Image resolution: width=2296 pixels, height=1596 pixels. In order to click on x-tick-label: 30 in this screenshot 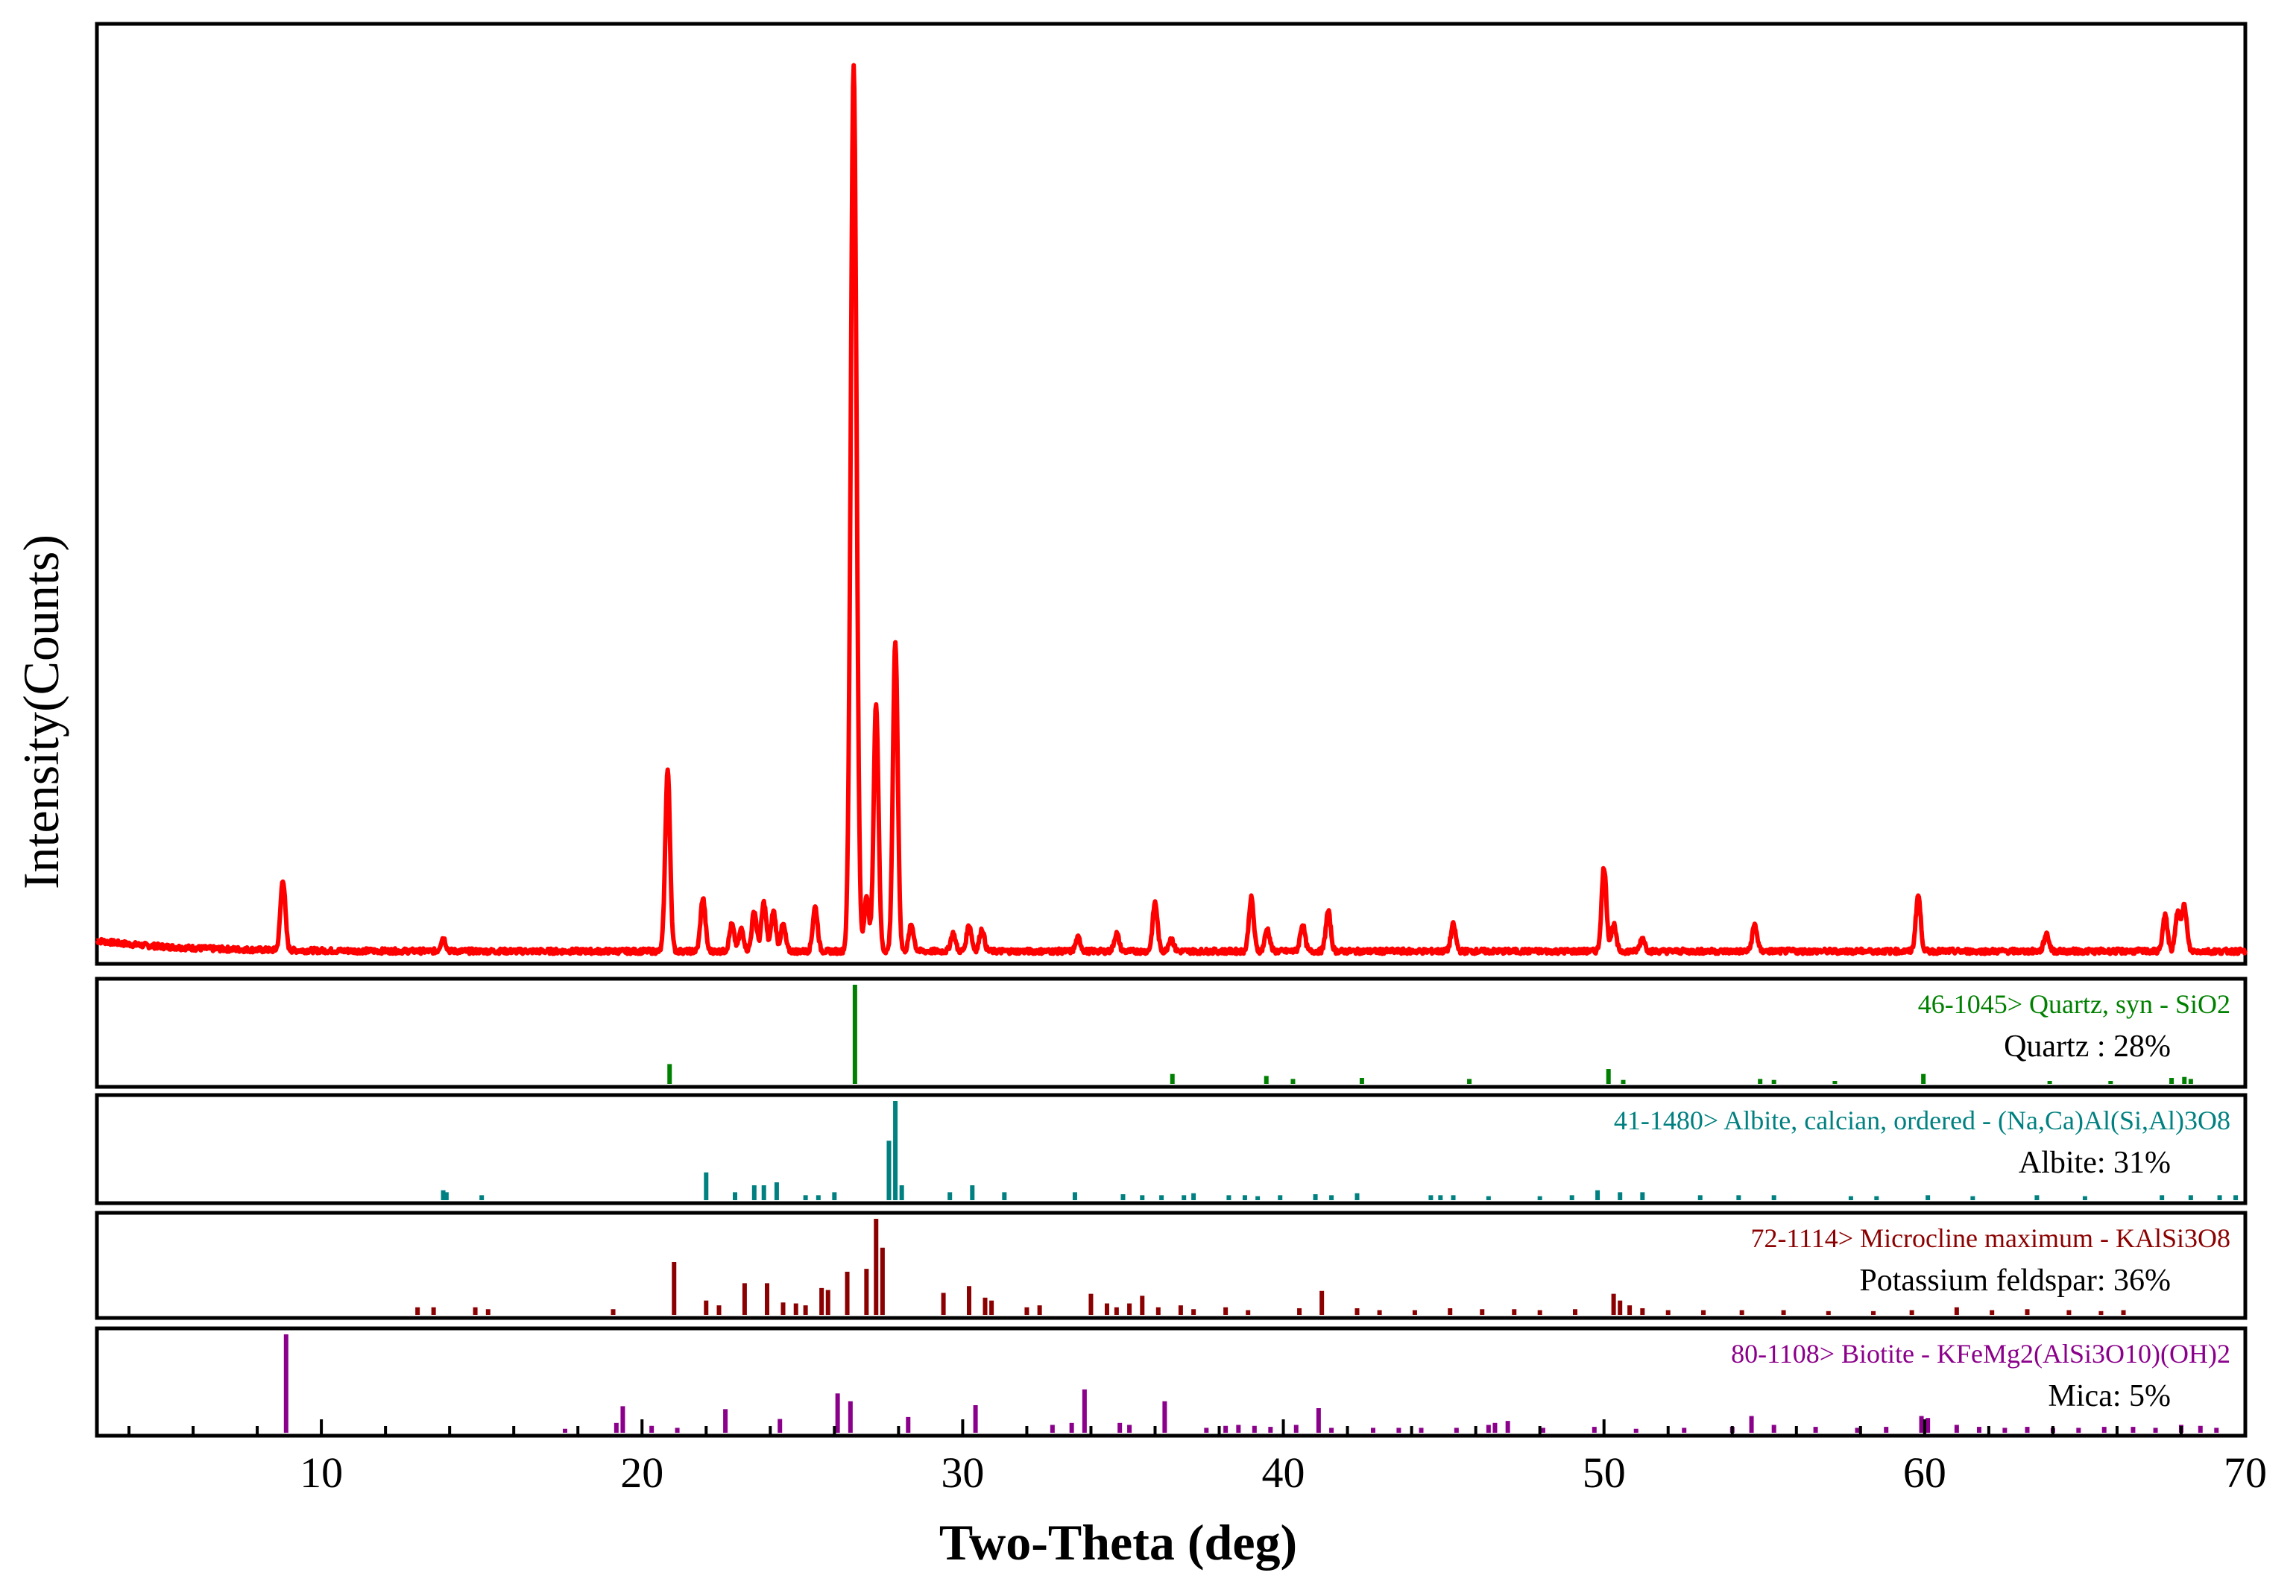, I will do `click(963, 1472)`.